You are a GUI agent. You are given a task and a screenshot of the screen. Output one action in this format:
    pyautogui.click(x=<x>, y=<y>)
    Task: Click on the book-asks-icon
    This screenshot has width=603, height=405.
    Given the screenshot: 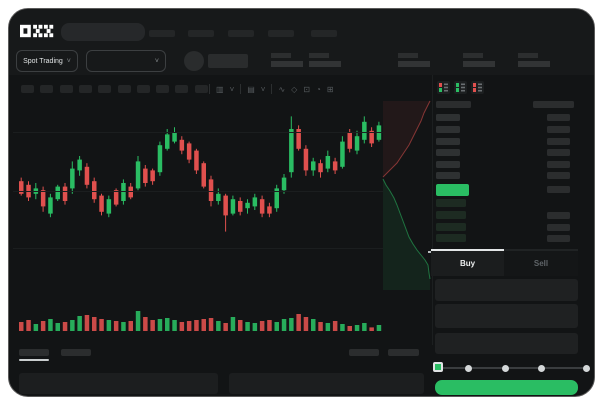 What is the action you would take?
    pyautogui.click(x=477, y=87)
    